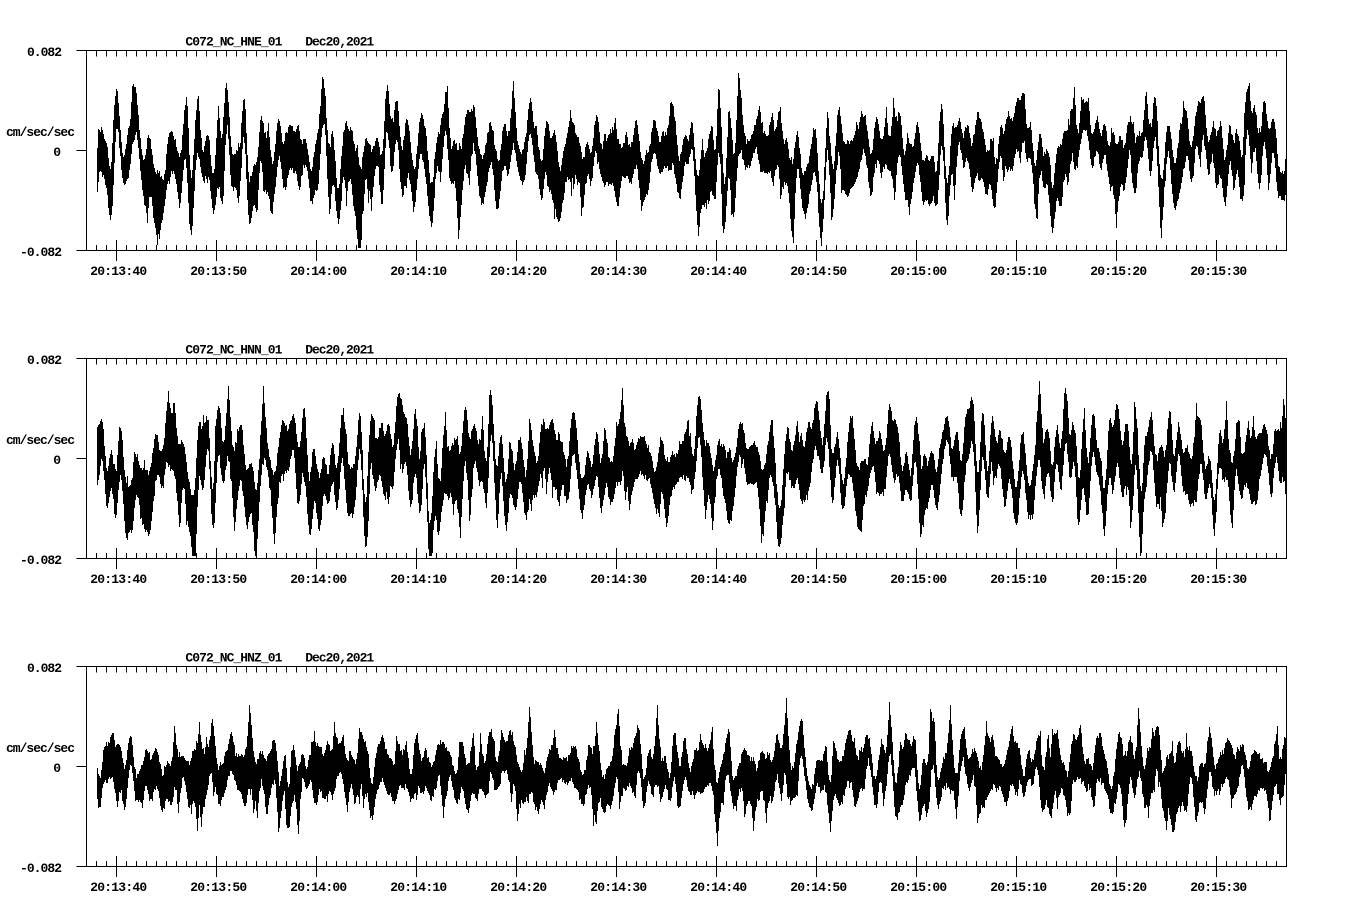  What do you see at coordinates (233, 350) in the screenshot?
I see `svg-text: C072_NC_HNN_01` at bounding box center [233, 350].